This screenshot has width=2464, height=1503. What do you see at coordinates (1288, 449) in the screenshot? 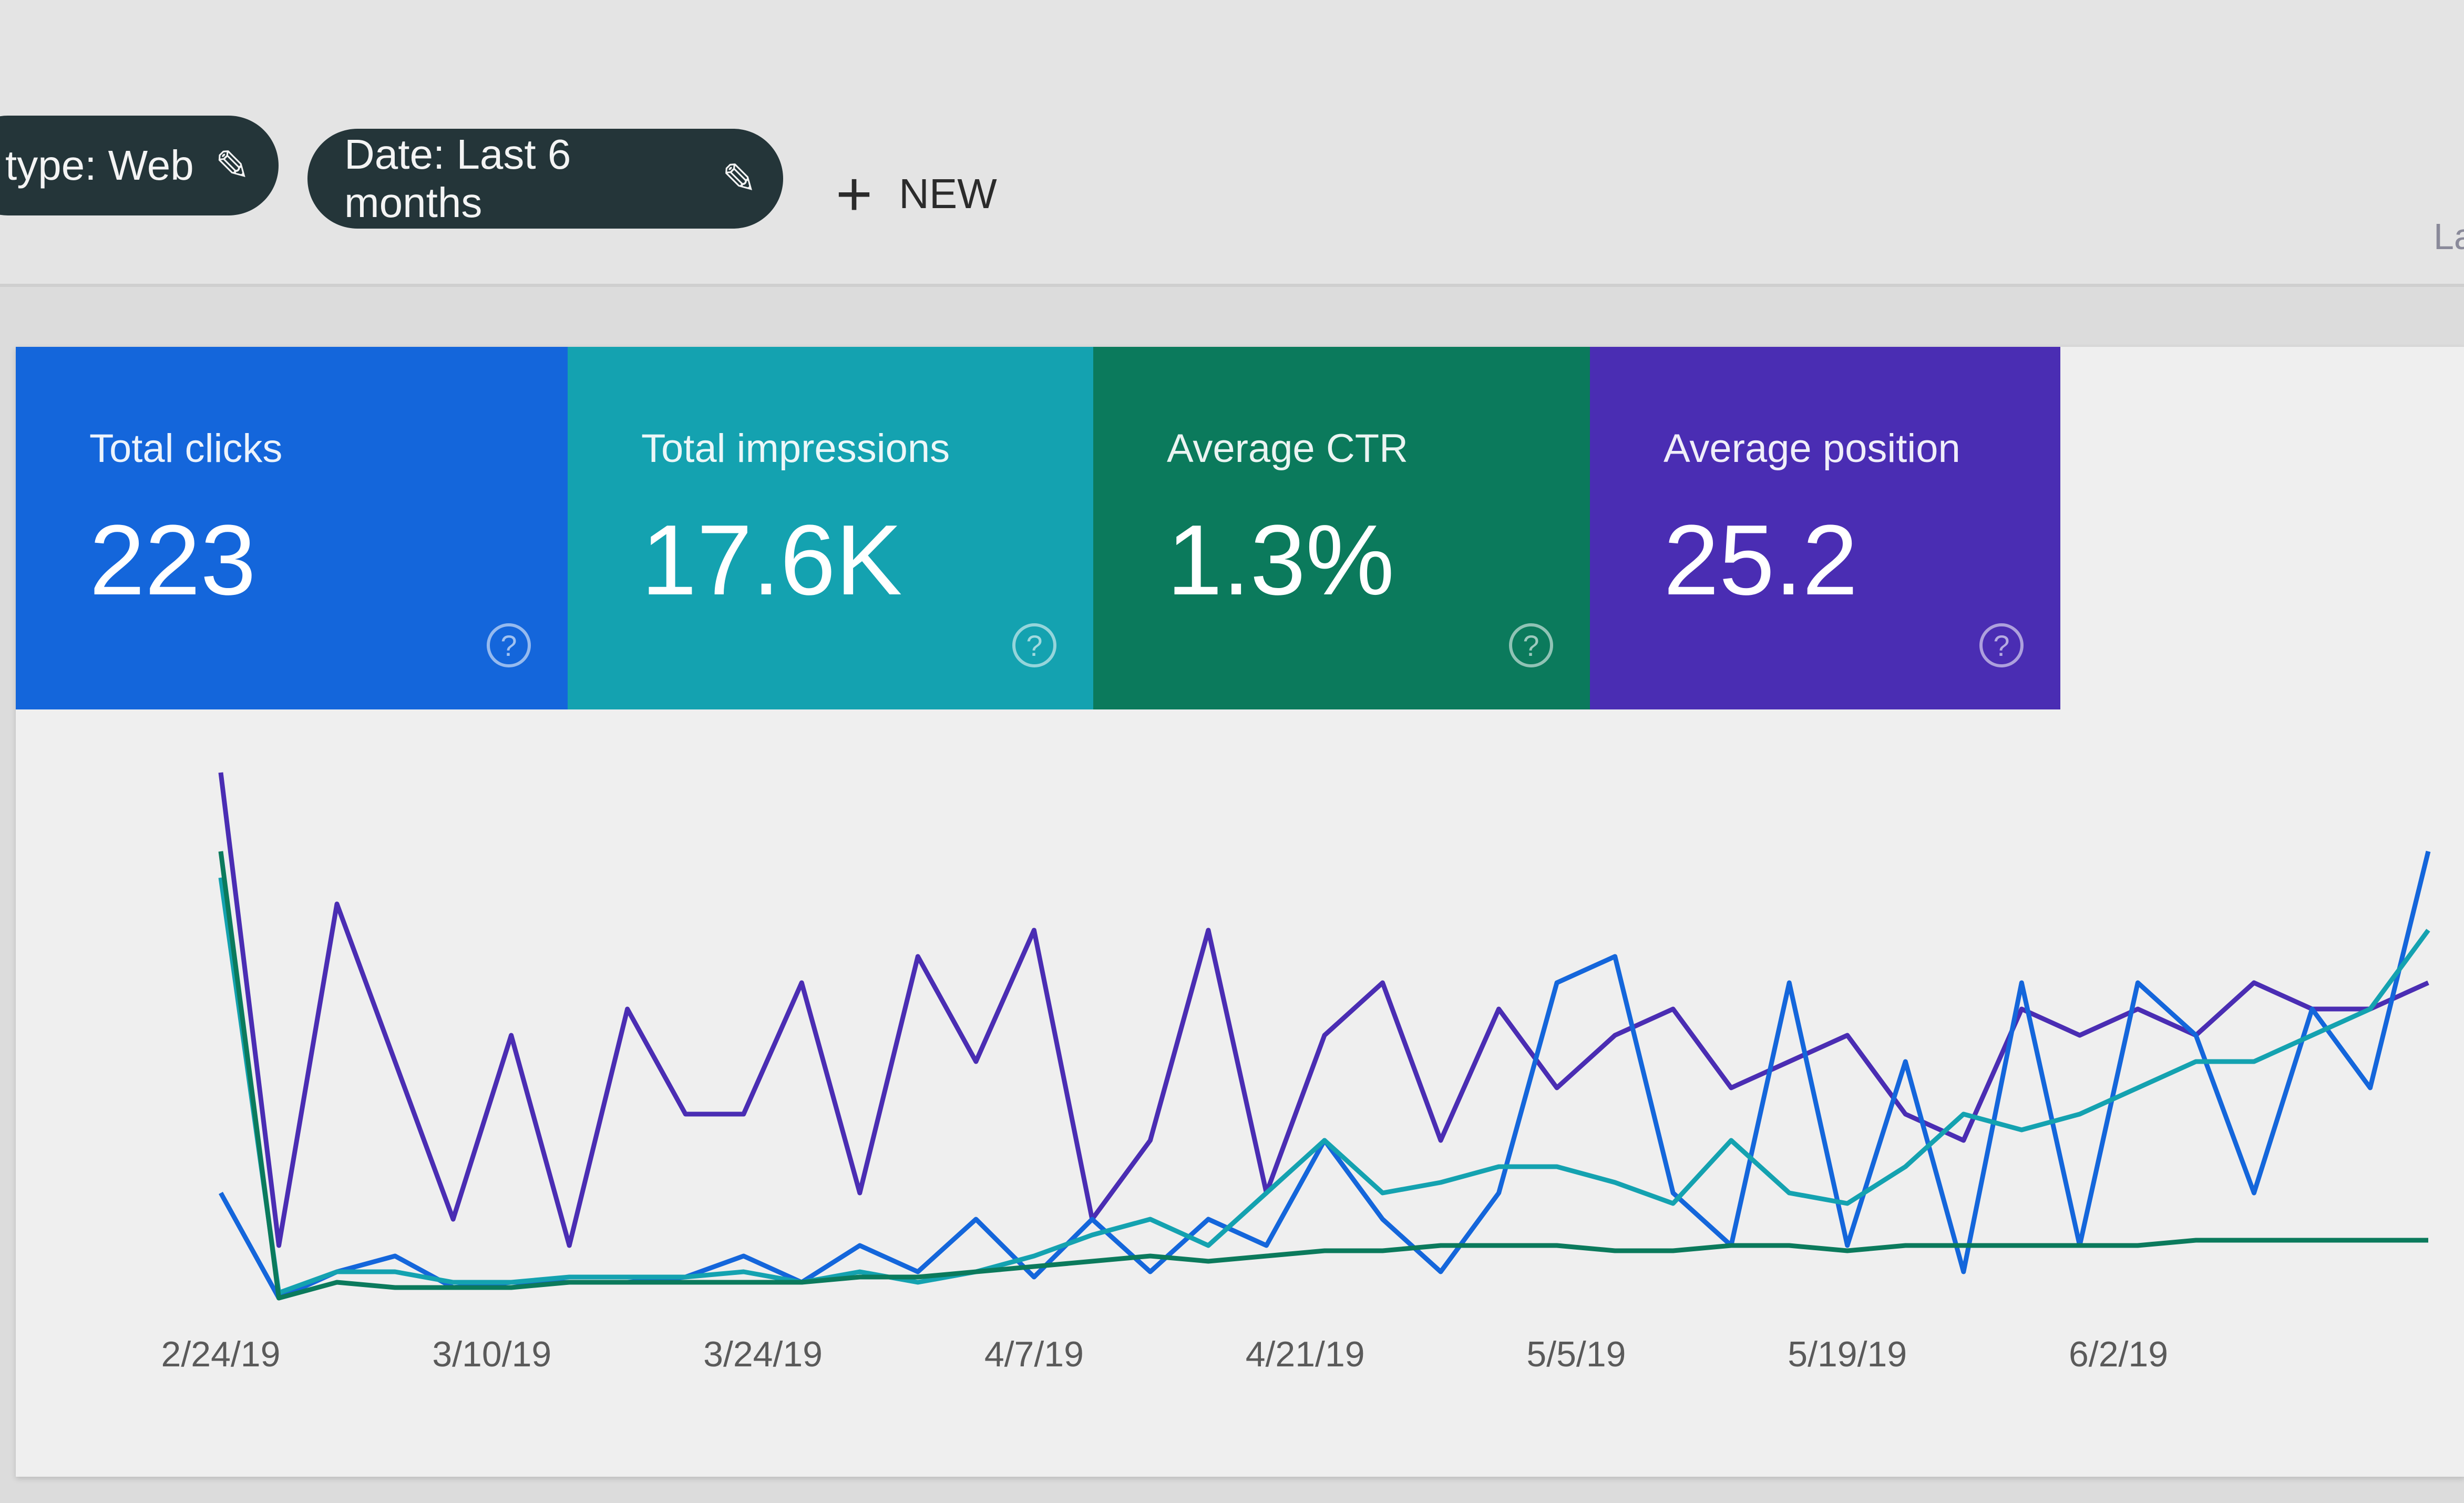
I see `card-label: Average CTR` at bounding box center [1288, 449].